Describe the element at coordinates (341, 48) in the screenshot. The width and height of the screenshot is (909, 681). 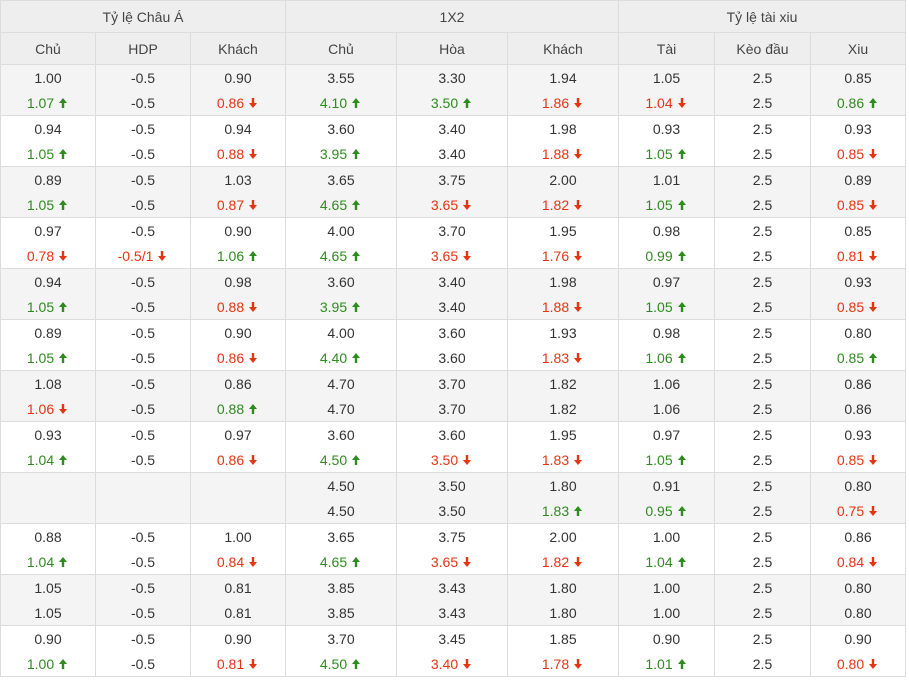
I see `col-header-home-1x2: Chủ` at that location.